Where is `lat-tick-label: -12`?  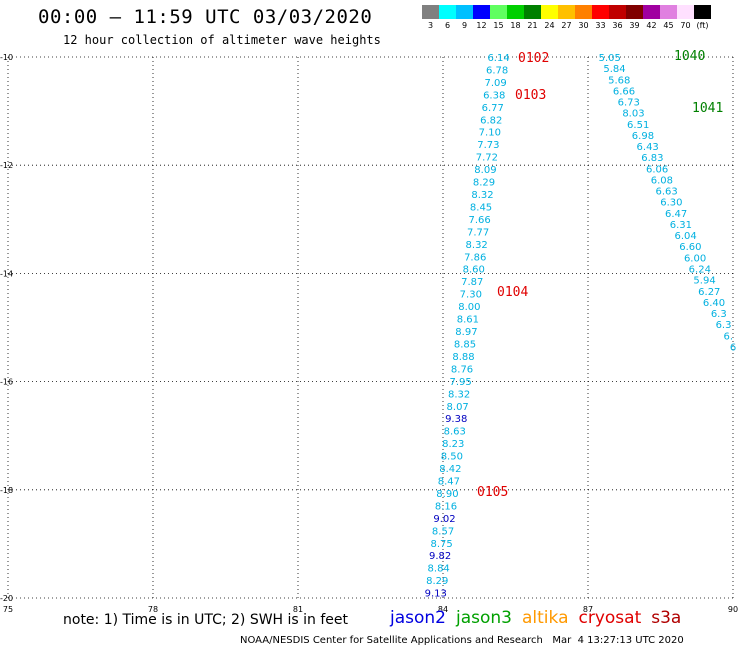 lat-tick-label: -12 is located at coordinates (6, 165).